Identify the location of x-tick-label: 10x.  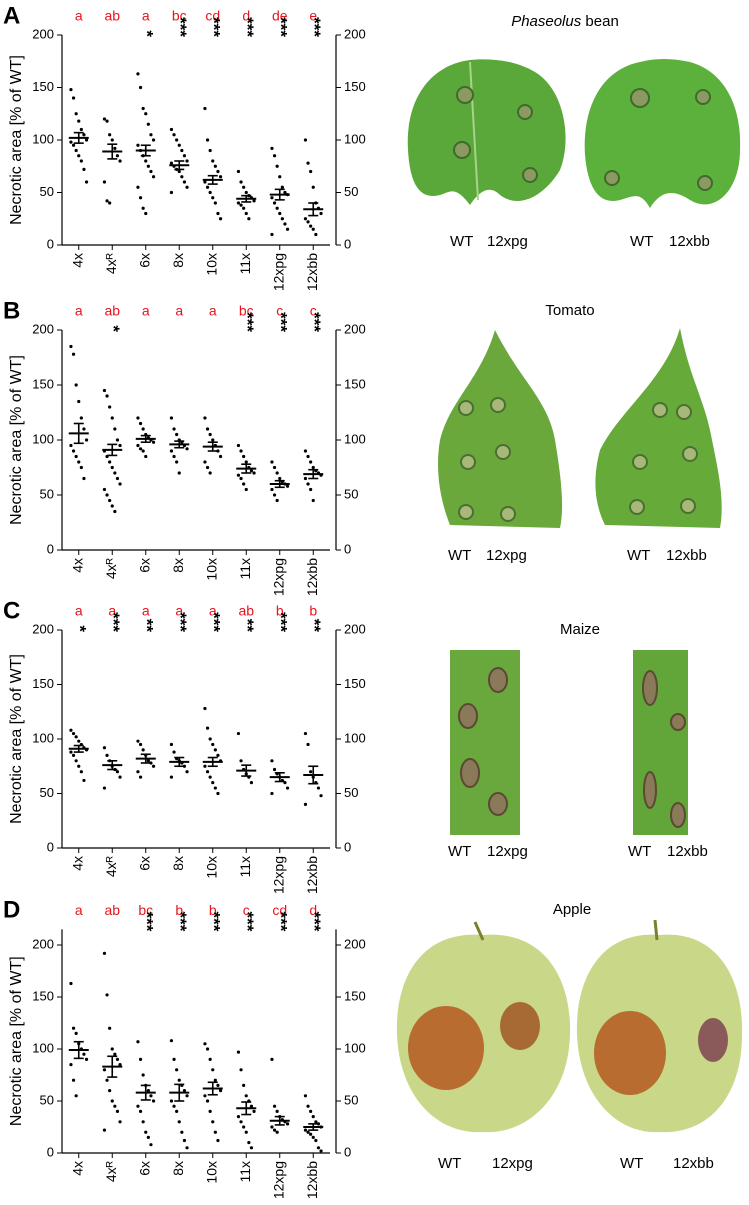
(211, 1172).